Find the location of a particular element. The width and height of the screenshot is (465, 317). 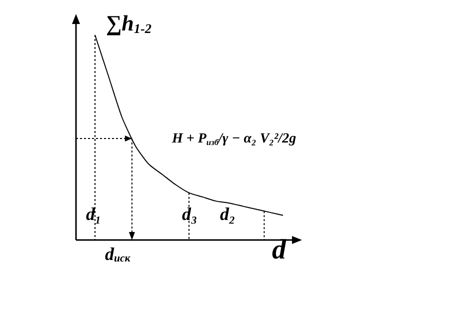

x-axis-title: d is located at coordinates (279, 250).